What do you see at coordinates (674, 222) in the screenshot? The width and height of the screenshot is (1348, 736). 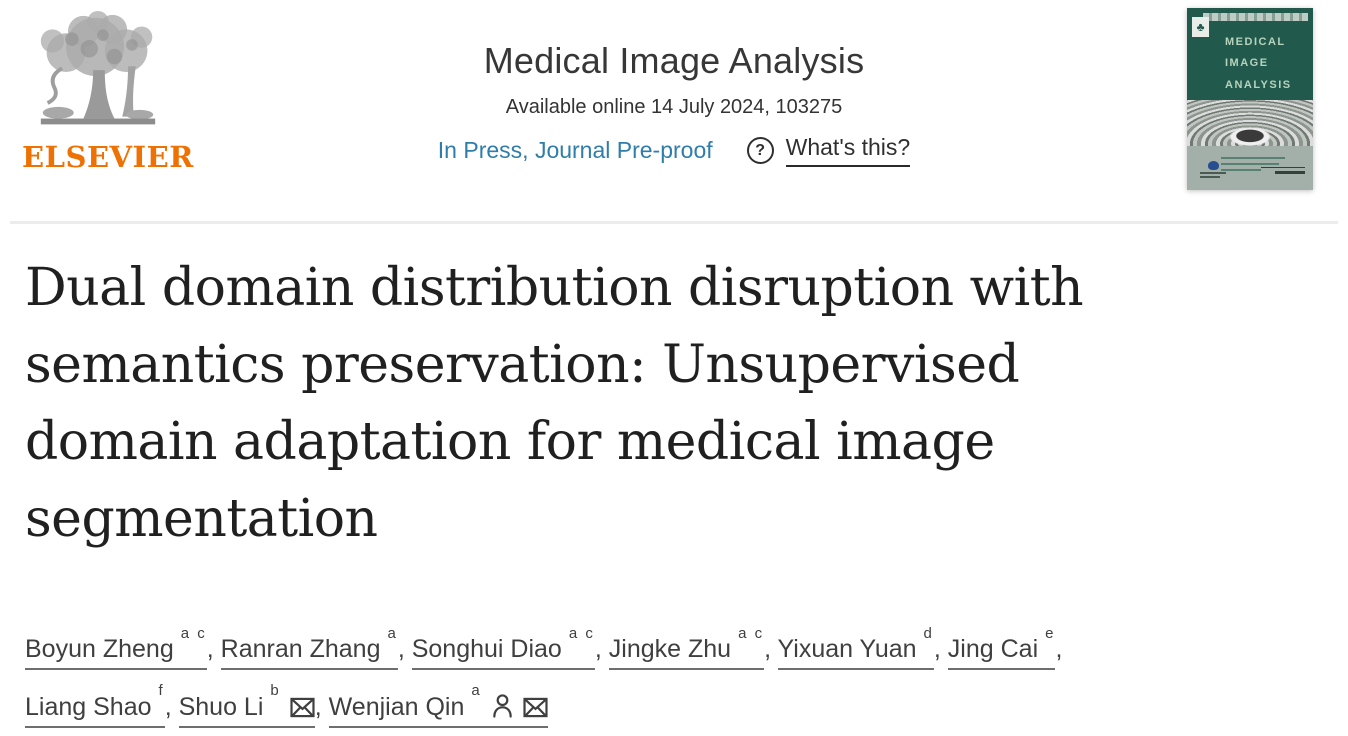 I see `header-divider` at bounding box center [674, 222].